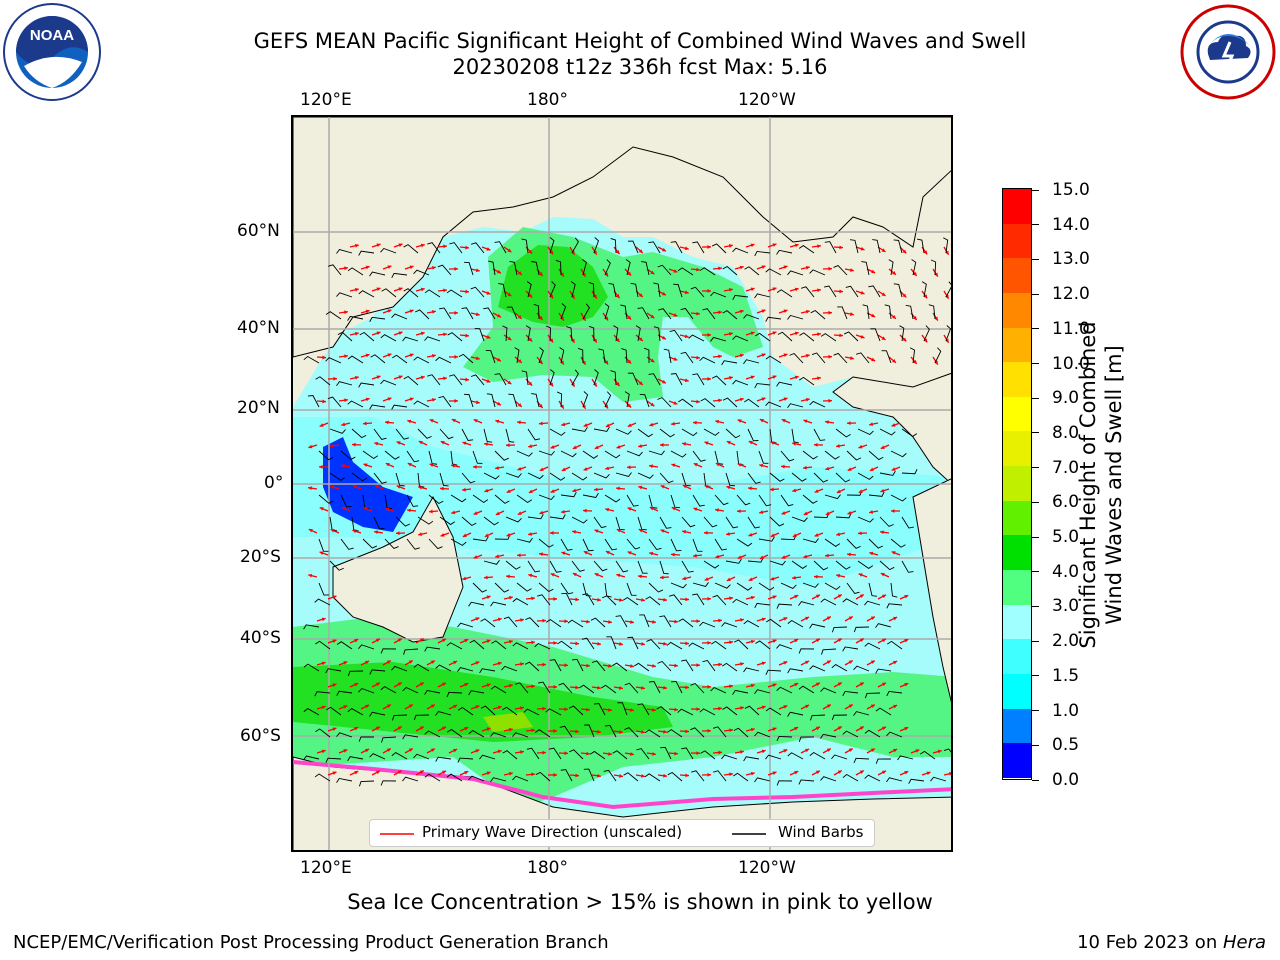 The image size is (1280, 960). What do you see at coordinates (547, 868) in the screenshot?
I see `lon-label-bottom-180: 180°` at bounding box center [547, 868].